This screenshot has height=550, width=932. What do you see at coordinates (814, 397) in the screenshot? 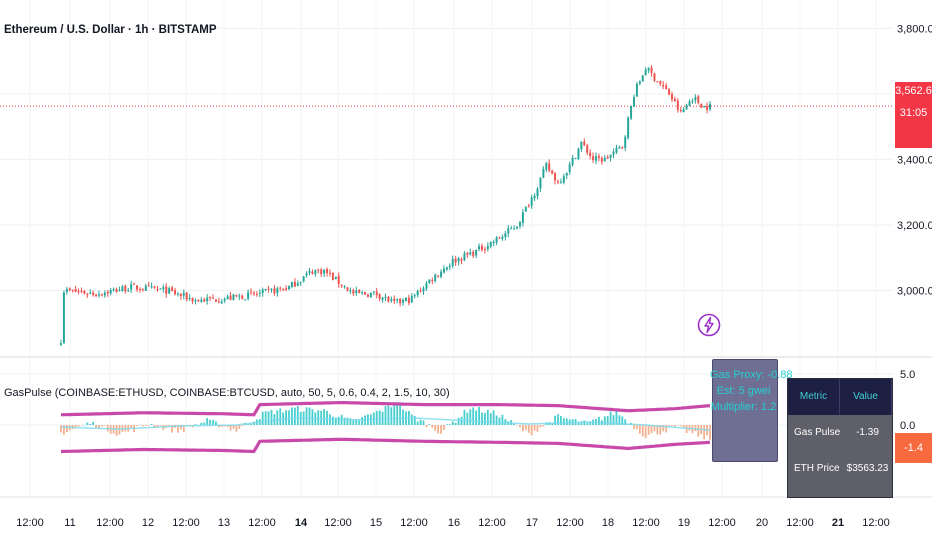
I see `metric-header: Metric` at bounding box center [814, 397].